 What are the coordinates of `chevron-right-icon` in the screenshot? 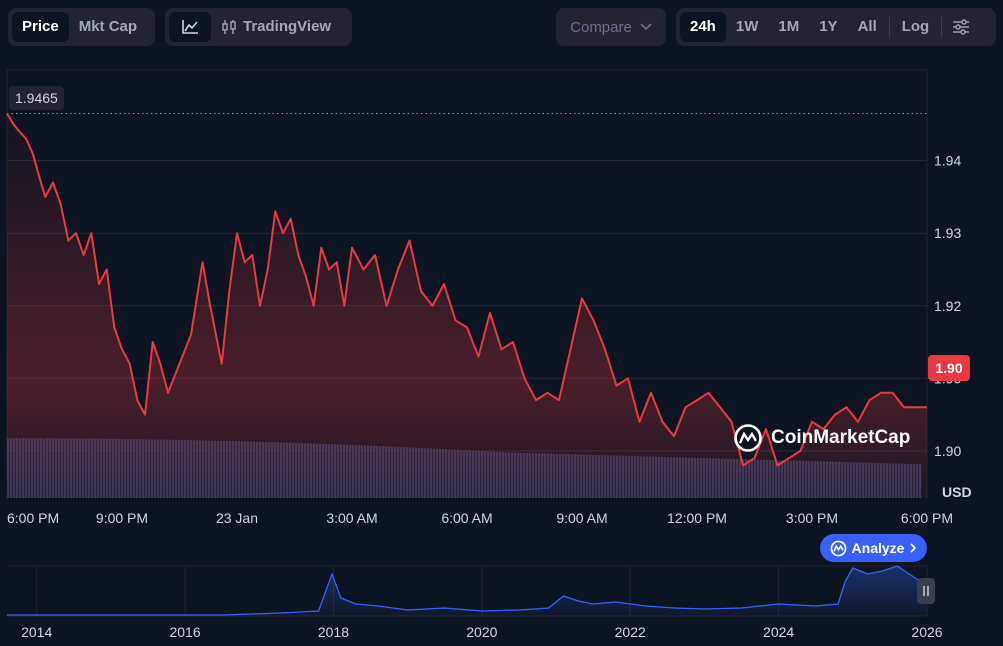 It's located at (913, 548).